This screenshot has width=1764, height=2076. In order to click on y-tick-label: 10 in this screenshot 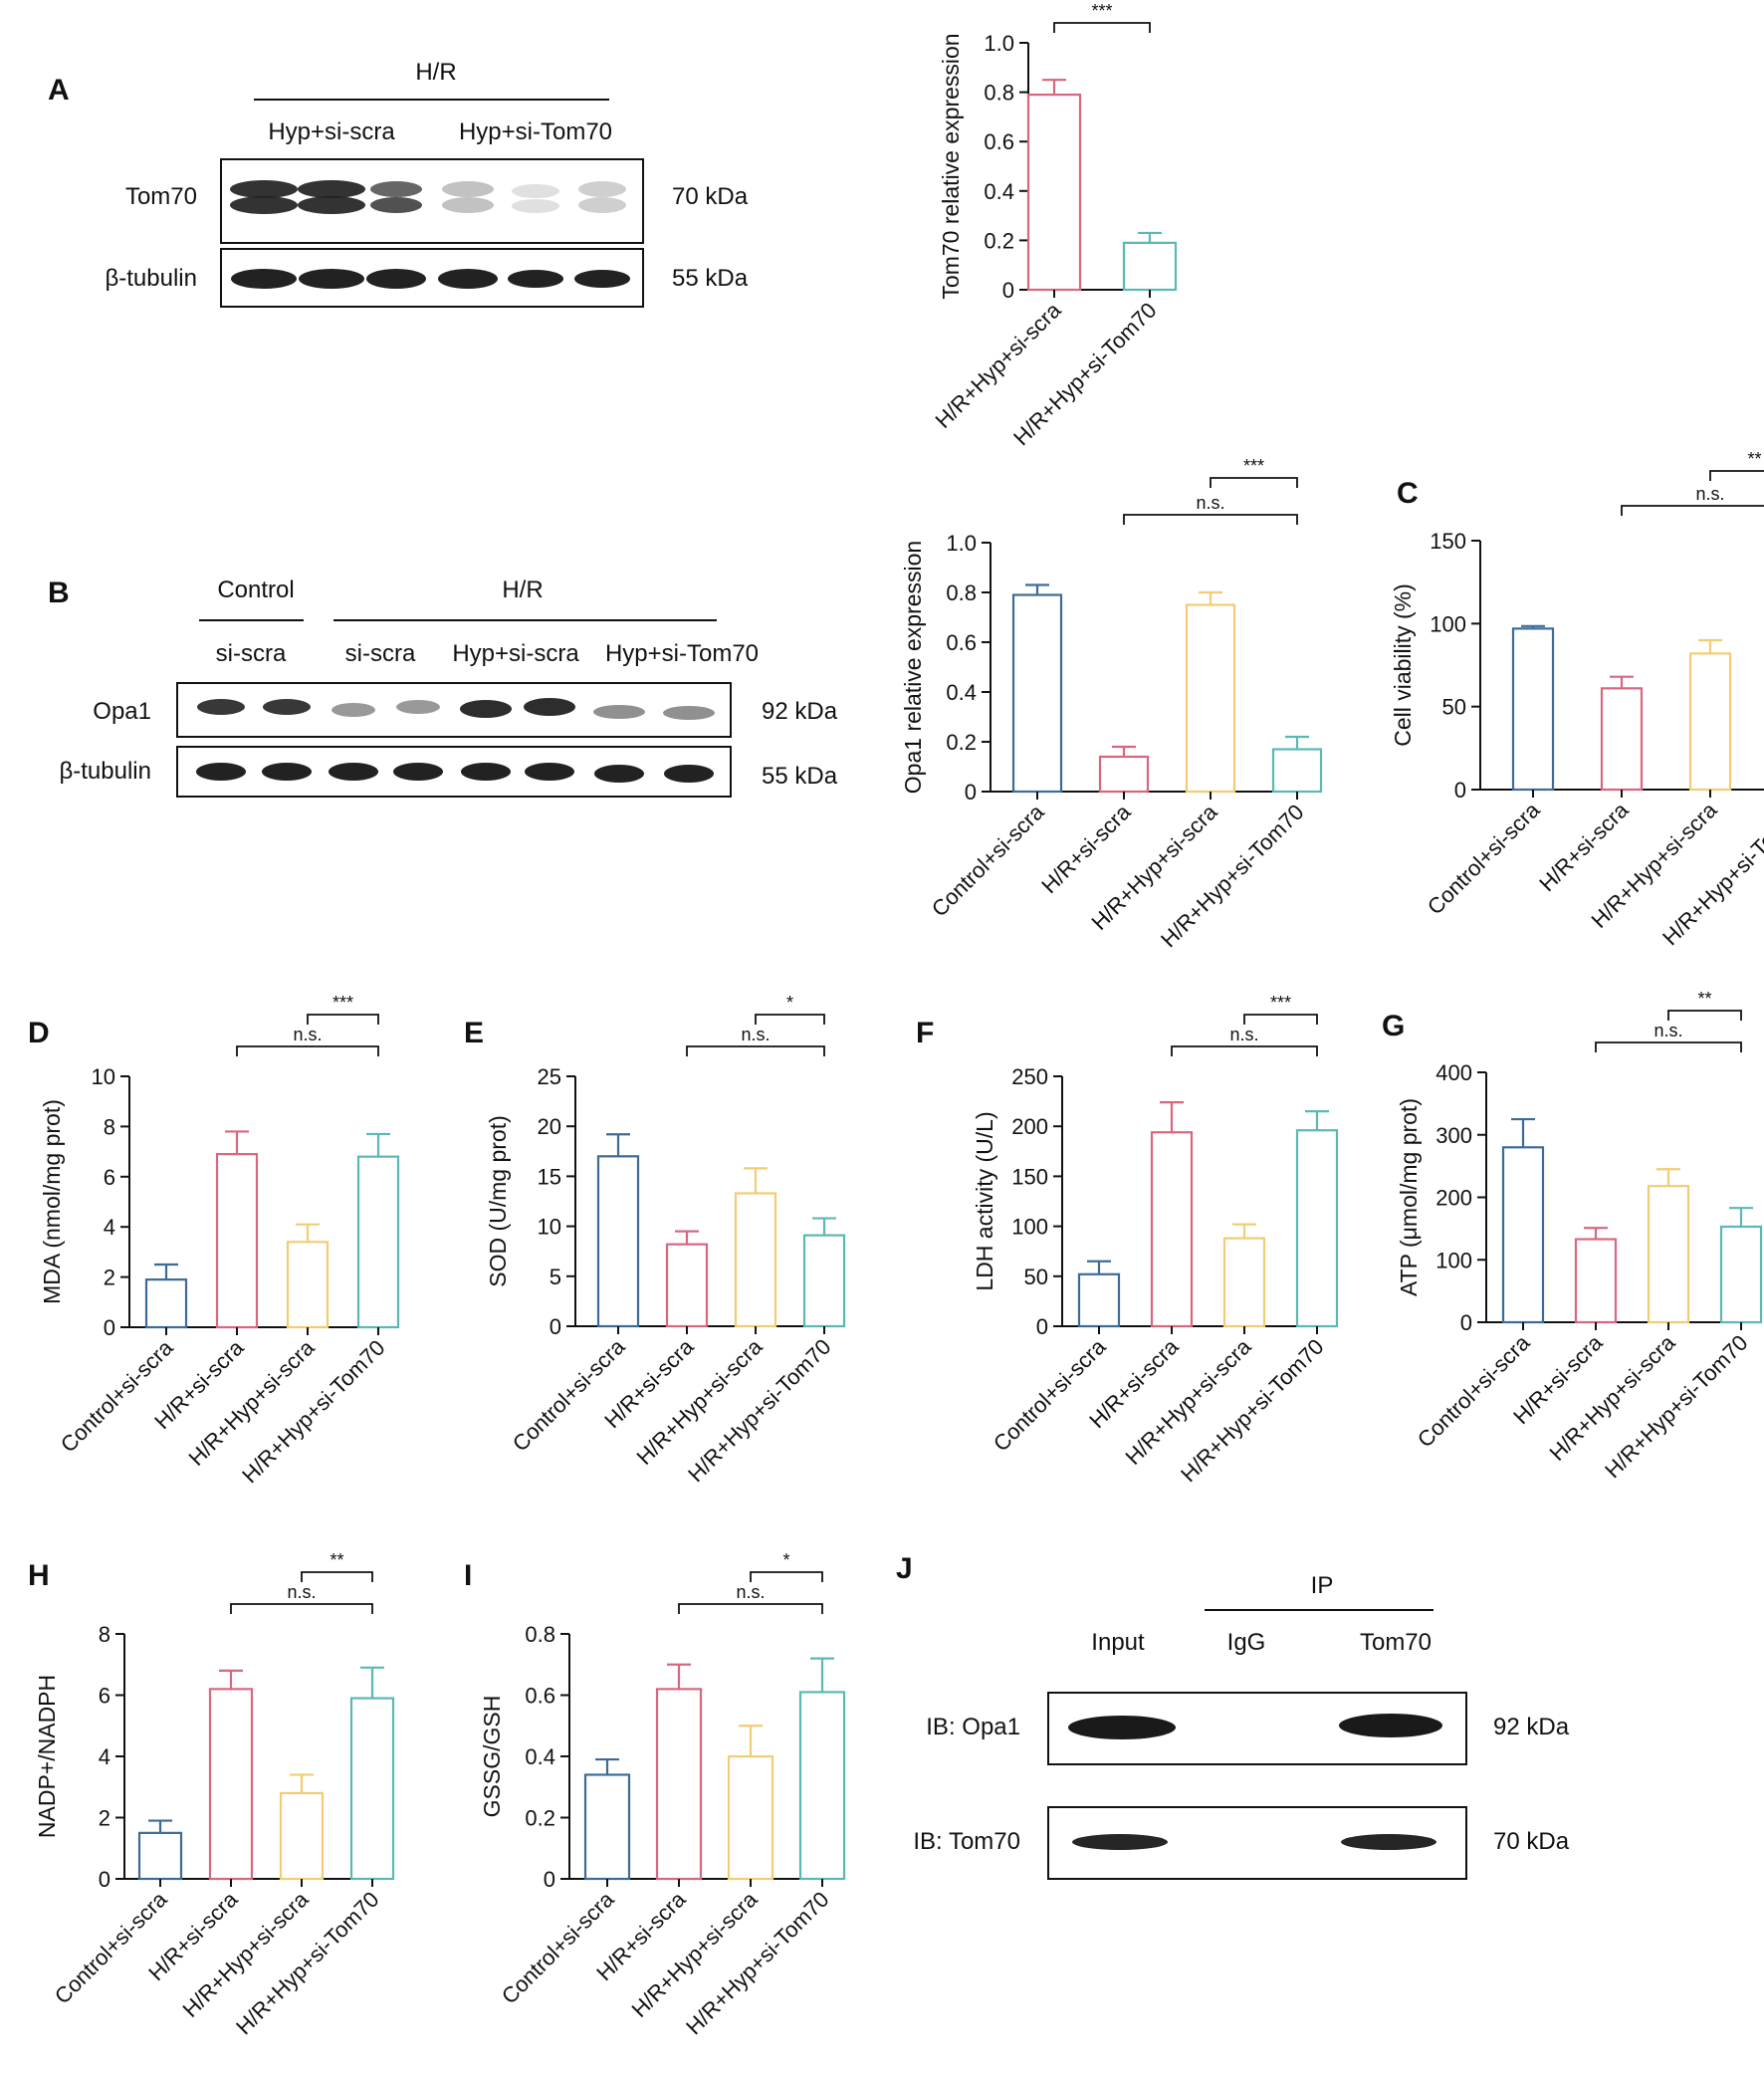, I will do `click(549, 1227)`.